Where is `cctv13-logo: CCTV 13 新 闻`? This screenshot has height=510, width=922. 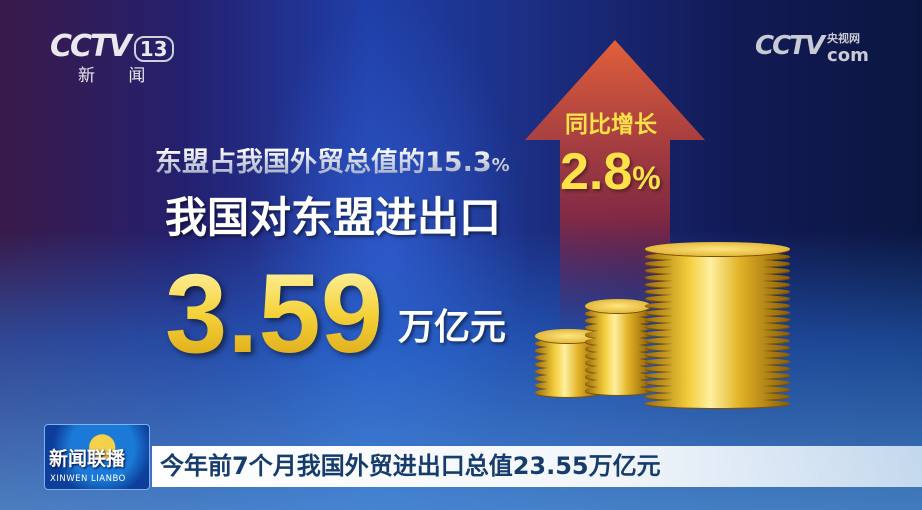 cctv13-logo: CCTV 13 新 闻 is located at coordinates (112, 58).